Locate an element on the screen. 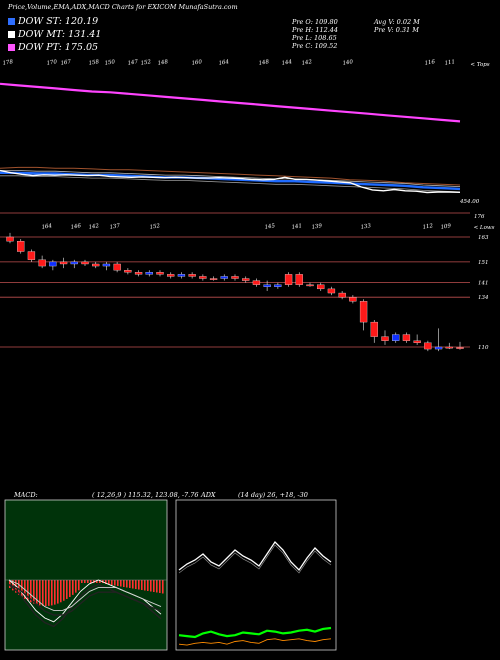 This screenshot has height=660, width=500. top-label: 178 is located at coordinates (8, 63).